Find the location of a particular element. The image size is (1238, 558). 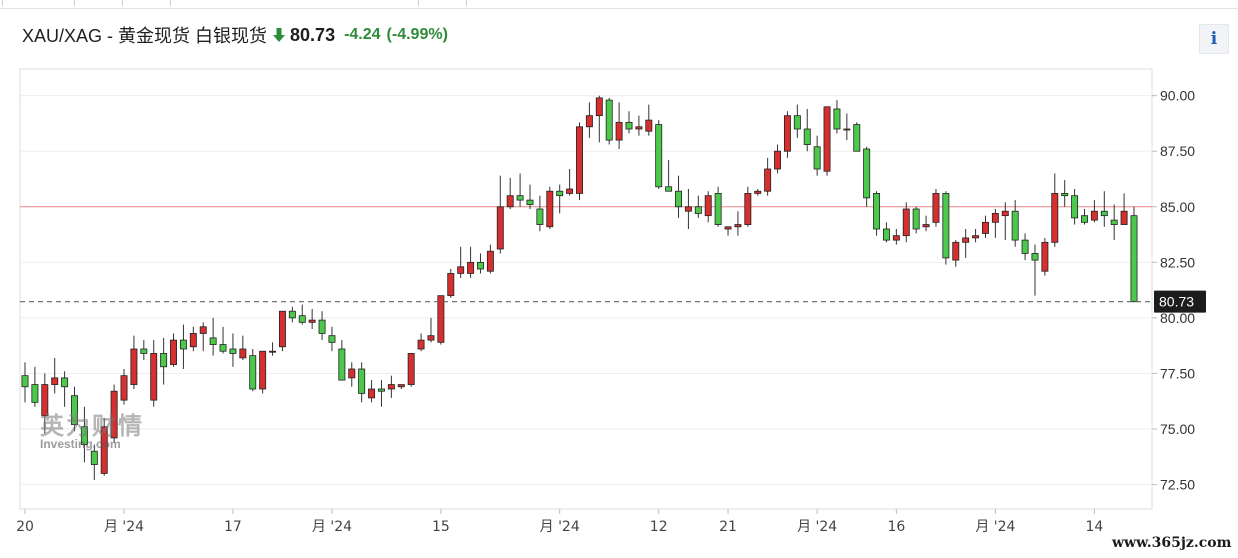

y-tick-label: 87.50 is located at coordinates (1177, 151).